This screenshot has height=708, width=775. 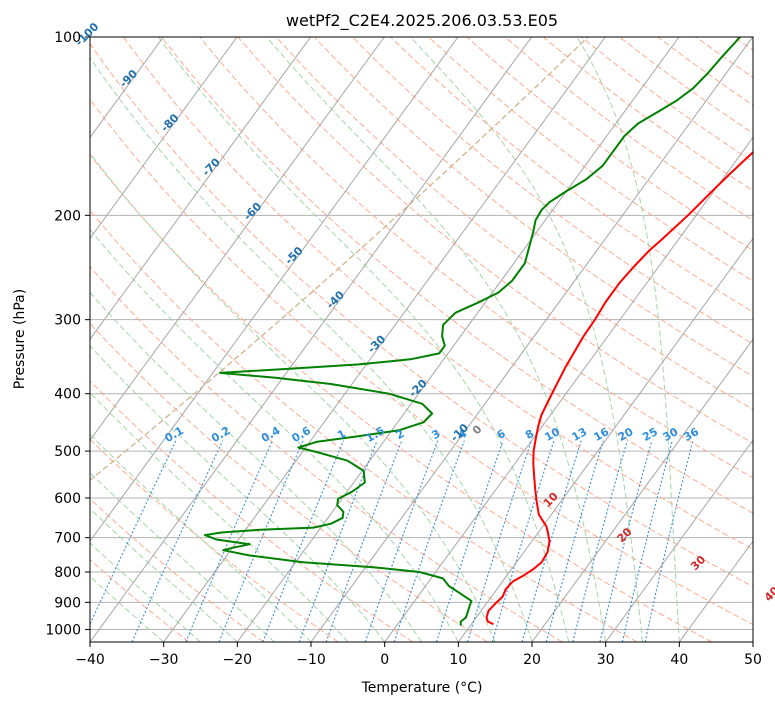 I want to click on x-tick-label: 20, so click(x=532, y=660).